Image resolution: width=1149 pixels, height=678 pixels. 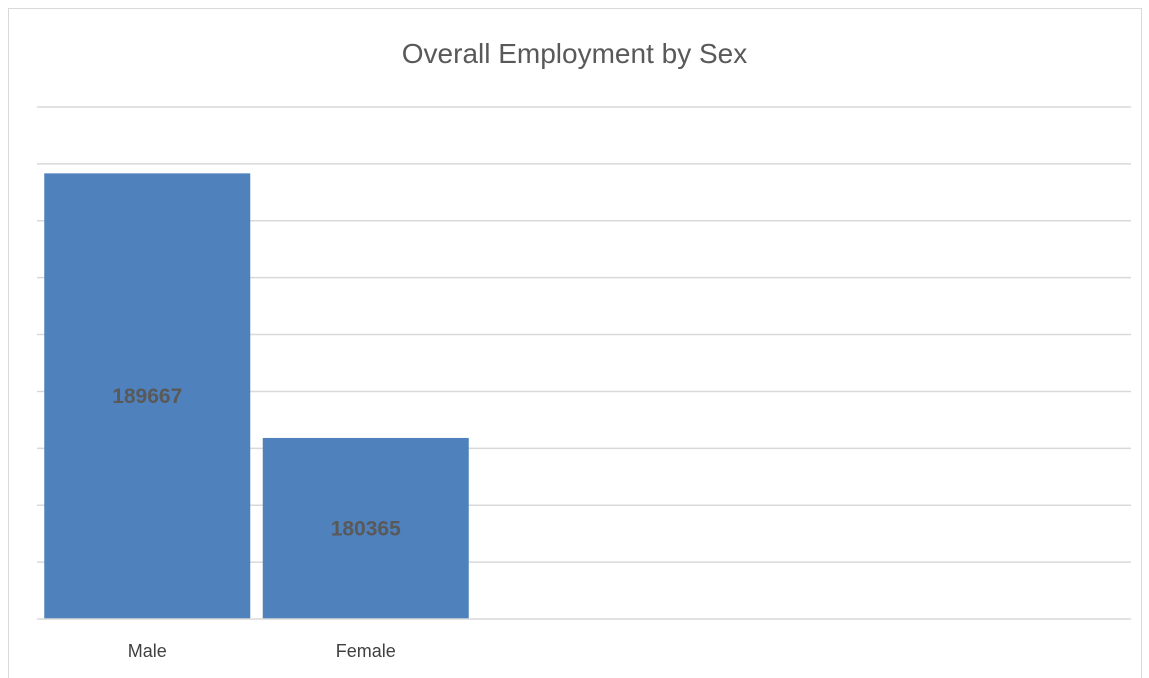 I want to click on data-labels: 189667 180365, so click(x=256, y=462).